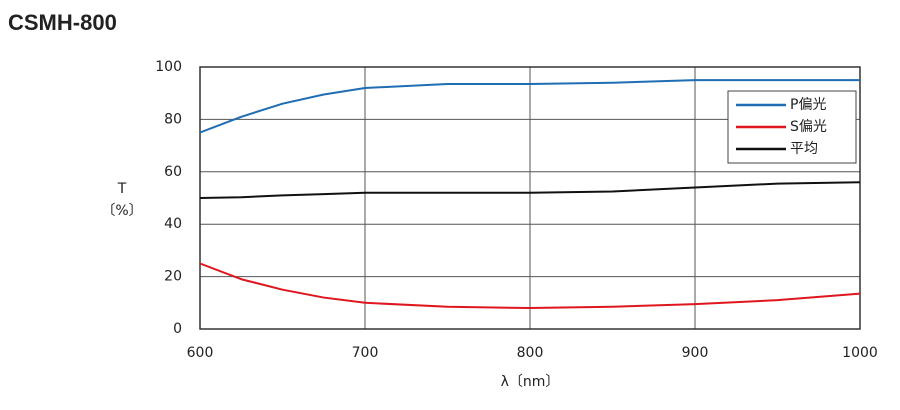 This screenshot has width=900, height=410. Describe the element at coordinates (808, 127) in the screenshot. I see `legend-label: S偏光` at that location.